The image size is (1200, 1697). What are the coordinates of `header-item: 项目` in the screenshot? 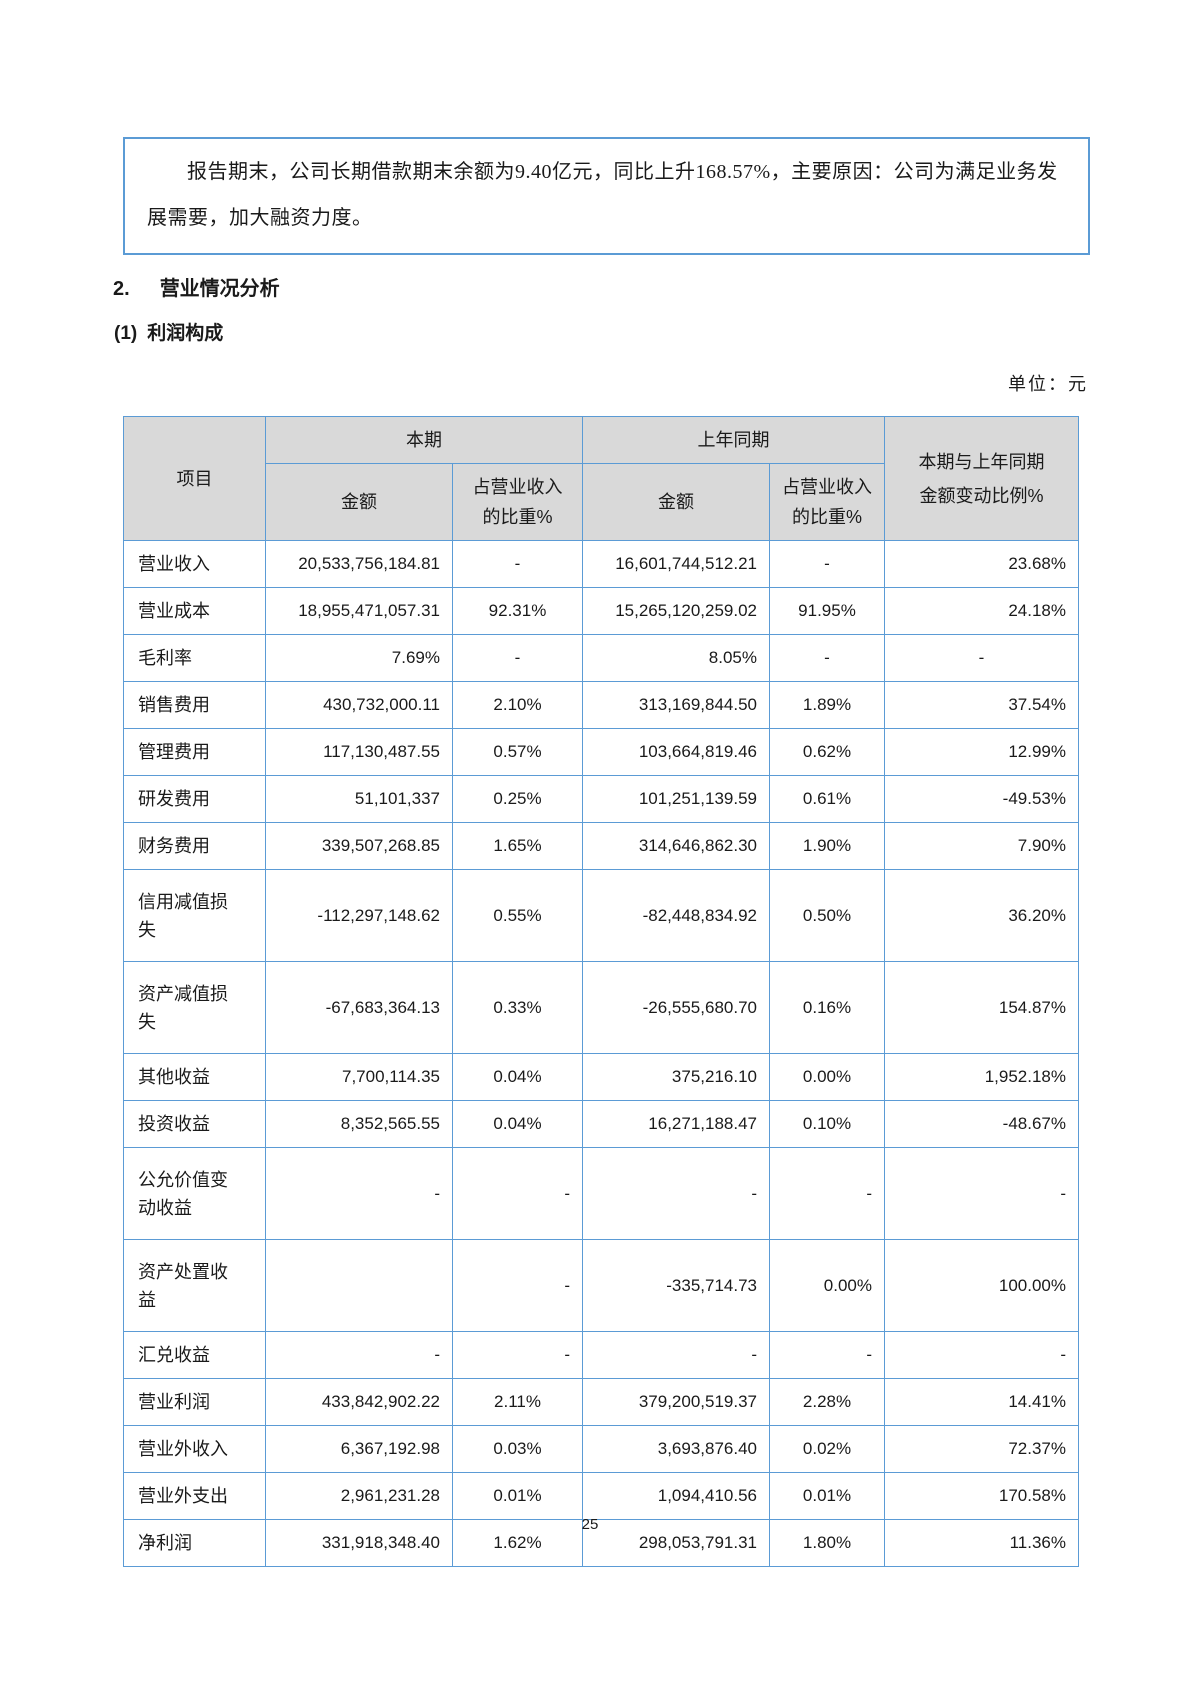 It's located at (194, 478).